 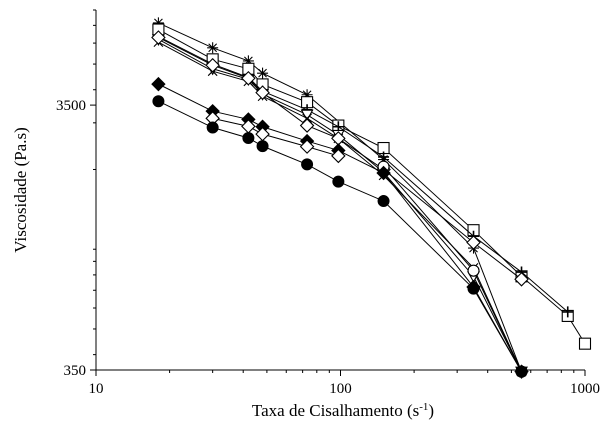 I want to click on y-tick-label: 350, so click(x=75, y=371).